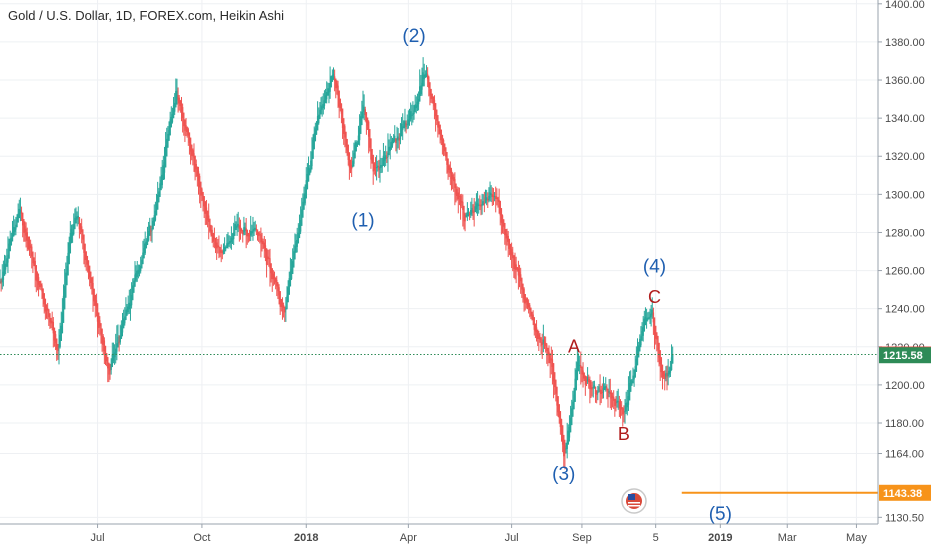  What do you see at coordinates (905, 195) in the screenshot?
I see `price-axis-label: 1300.00` at bounding box center [905, 195].